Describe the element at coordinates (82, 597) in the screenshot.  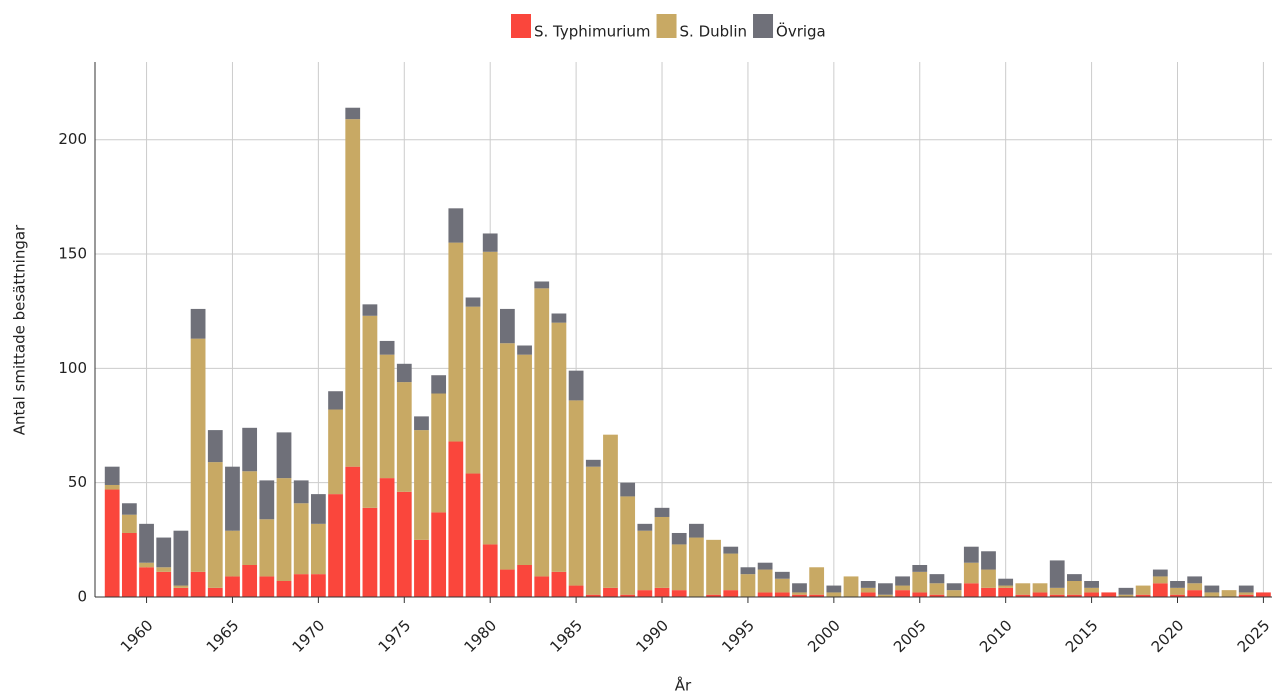
I see `y-tick-label: 0` at that location.